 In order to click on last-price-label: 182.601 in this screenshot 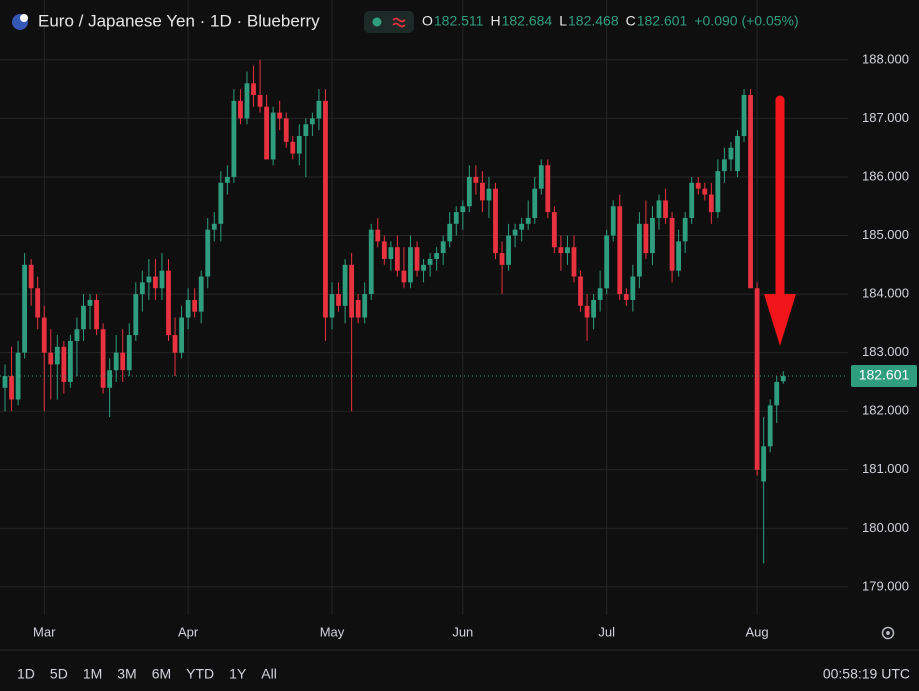, I will do `click(884, 375)`.